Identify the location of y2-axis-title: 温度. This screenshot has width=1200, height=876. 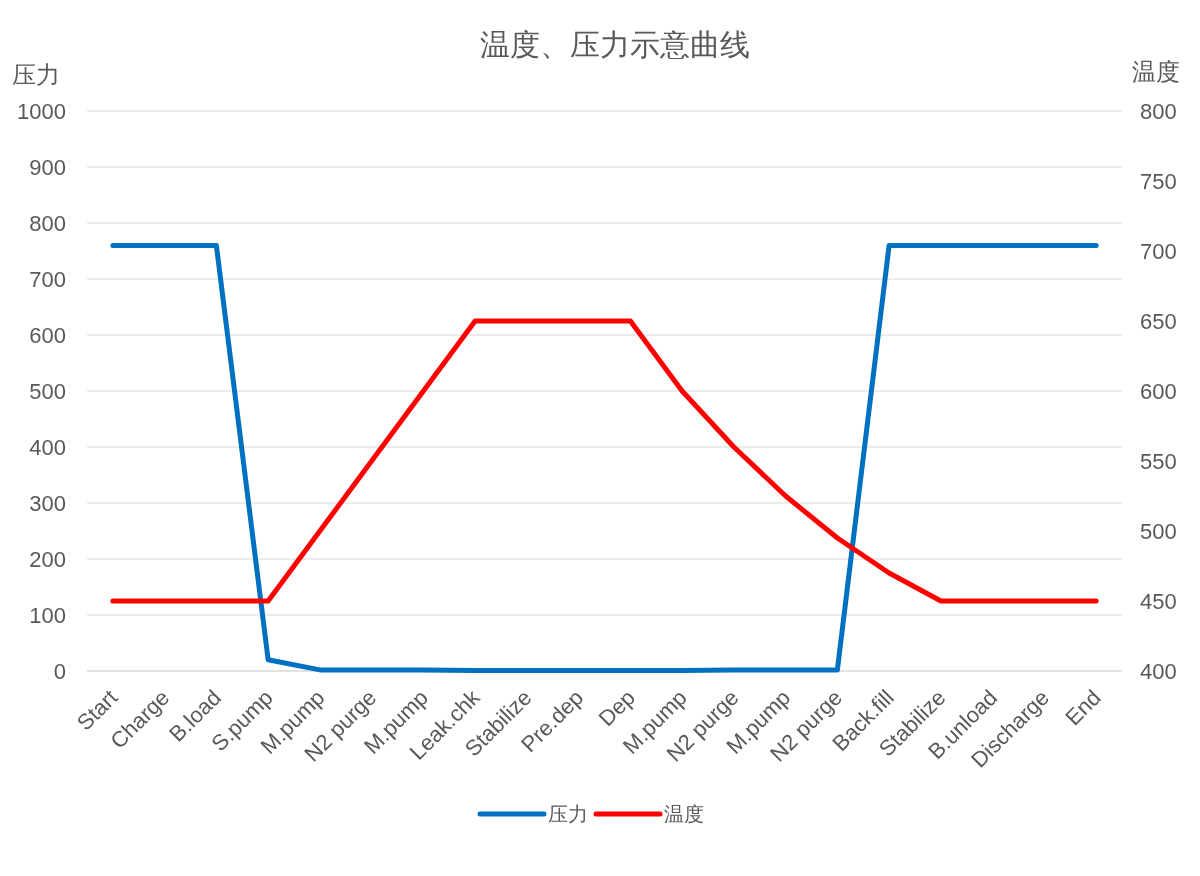
(1156, 71).